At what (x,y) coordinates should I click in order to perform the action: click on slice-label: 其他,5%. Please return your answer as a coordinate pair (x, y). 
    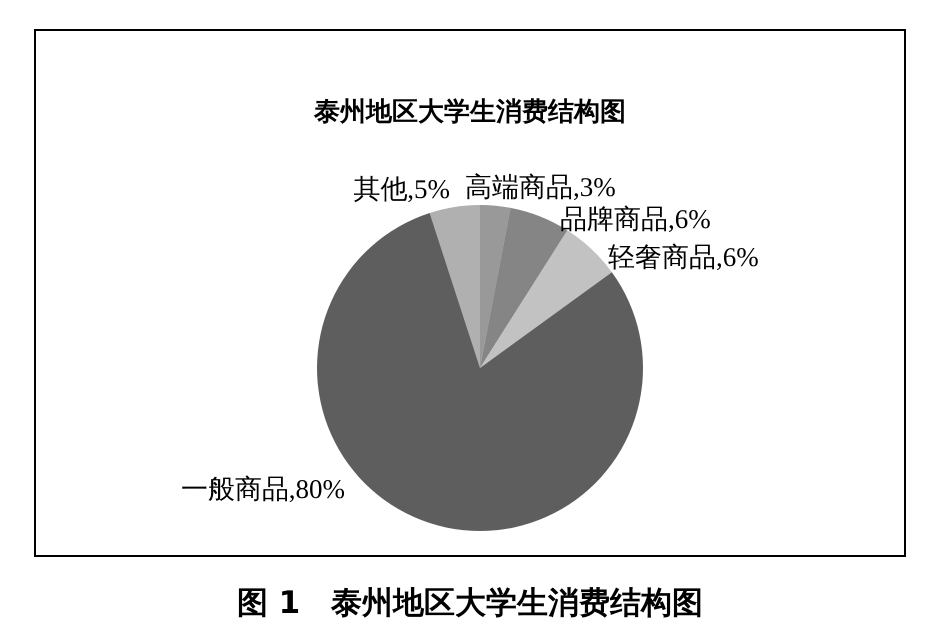
    Looking at the image, I should click on (401, 189).